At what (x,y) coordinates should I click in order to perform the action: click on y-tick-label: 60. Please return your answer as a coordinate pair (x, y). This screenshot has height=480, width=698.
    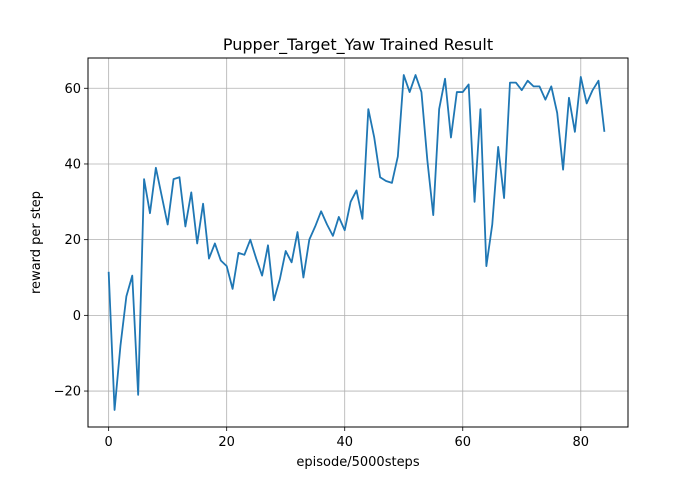
    Looking at the image, I should click on (72, 89).